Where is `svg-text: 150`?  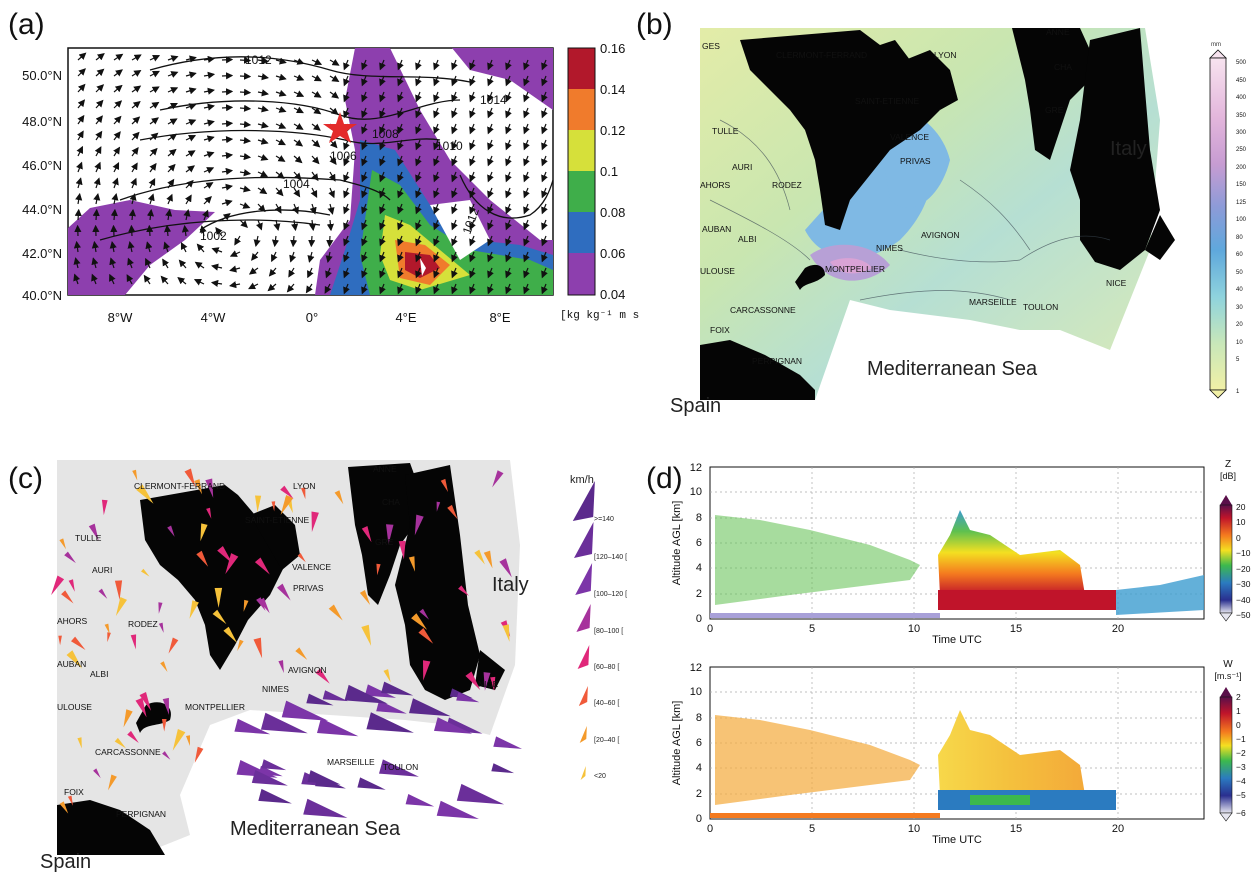
svg-text: 150 is located at coordinates (1241, 185).